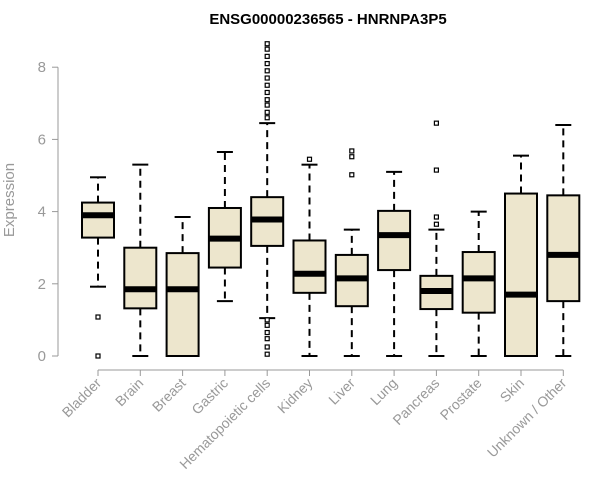 This screenshot has height=500, width=600. I want to click on x-tick-label: Kidney, so click(295, 396).